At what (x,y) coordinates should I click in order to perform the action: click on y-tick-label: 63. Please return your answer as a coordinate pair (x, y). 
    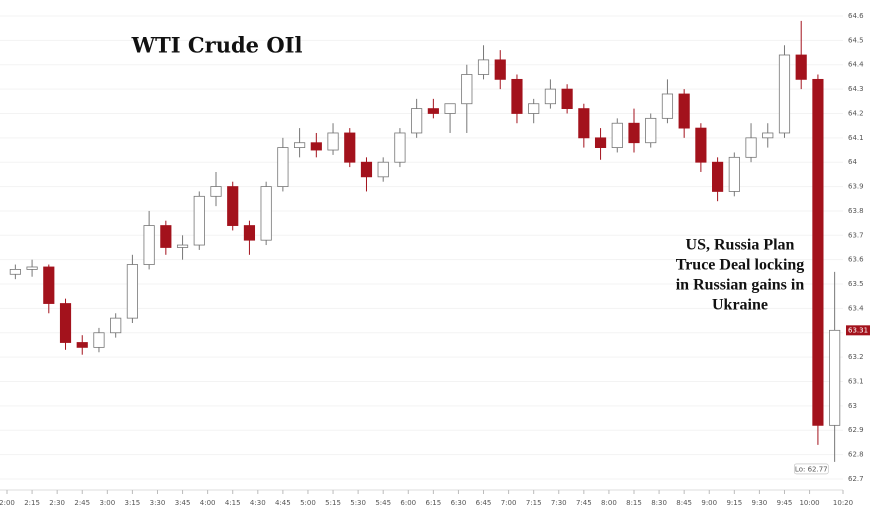
    Looking at the image, I should click on (852, 406).